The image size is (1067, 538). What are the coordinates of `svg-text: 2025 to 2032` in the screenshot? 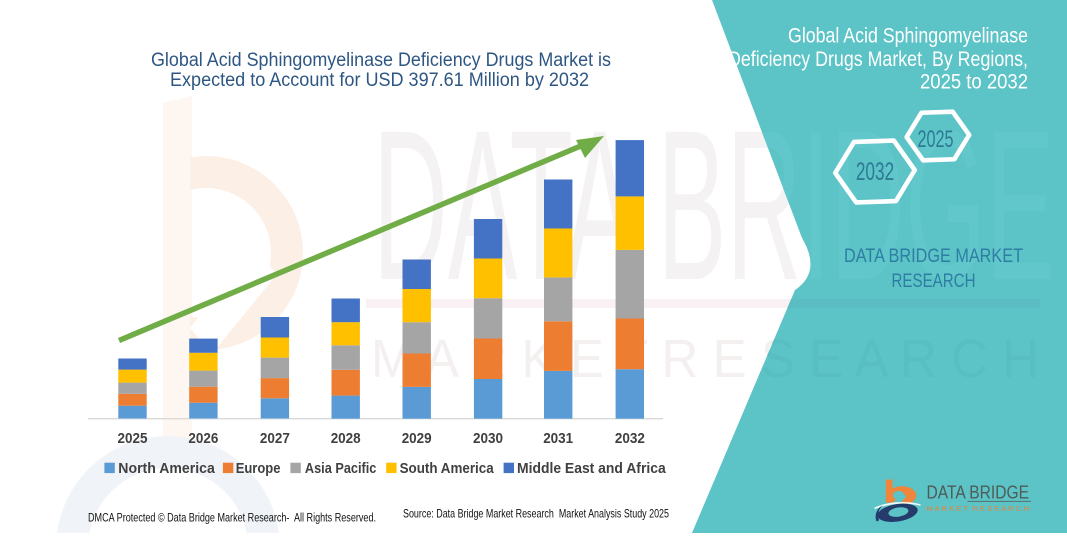 It's located at (974, 82).